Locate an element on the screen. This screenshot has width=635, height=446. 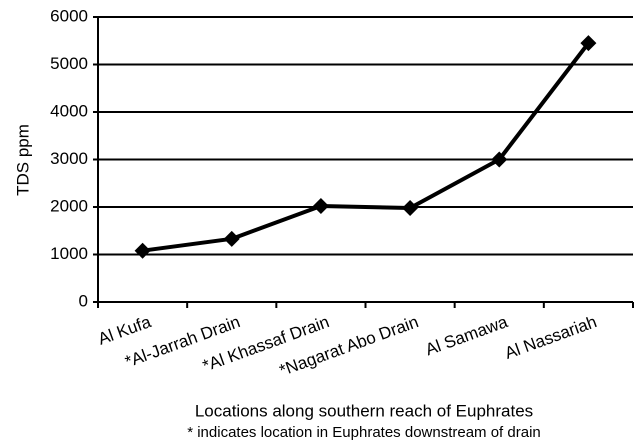
x-tick-label: Al Nassariah is located at coordinates (550, 337).